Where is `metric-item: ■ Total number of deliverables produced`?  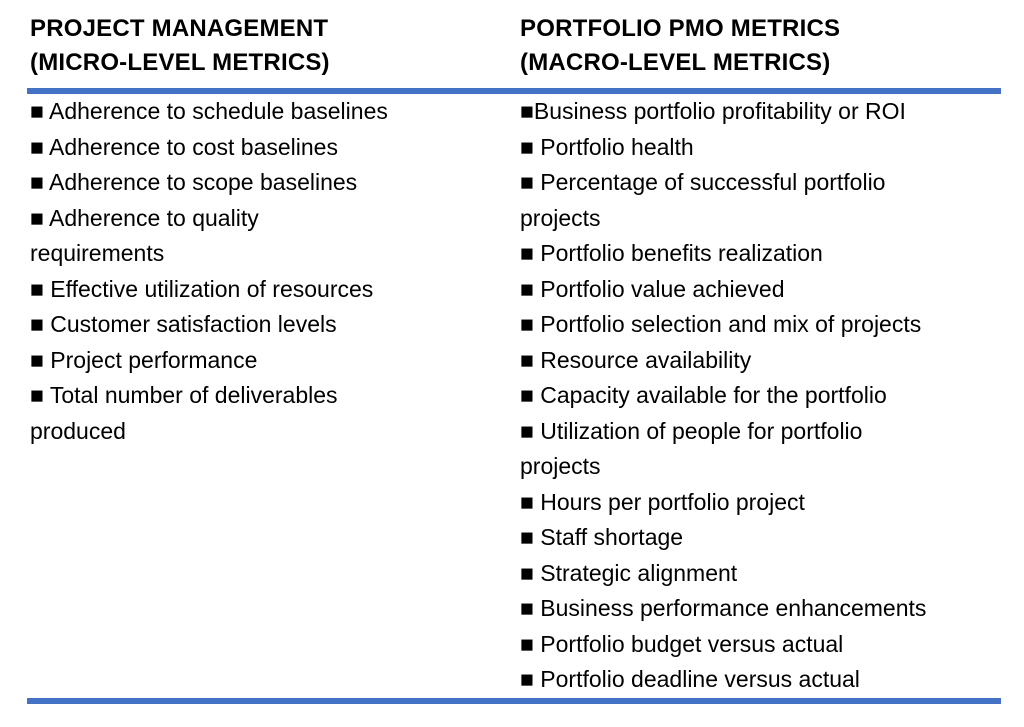 metric-item: ■ Total number of deliverables produced is located at coordinates (184, 413).